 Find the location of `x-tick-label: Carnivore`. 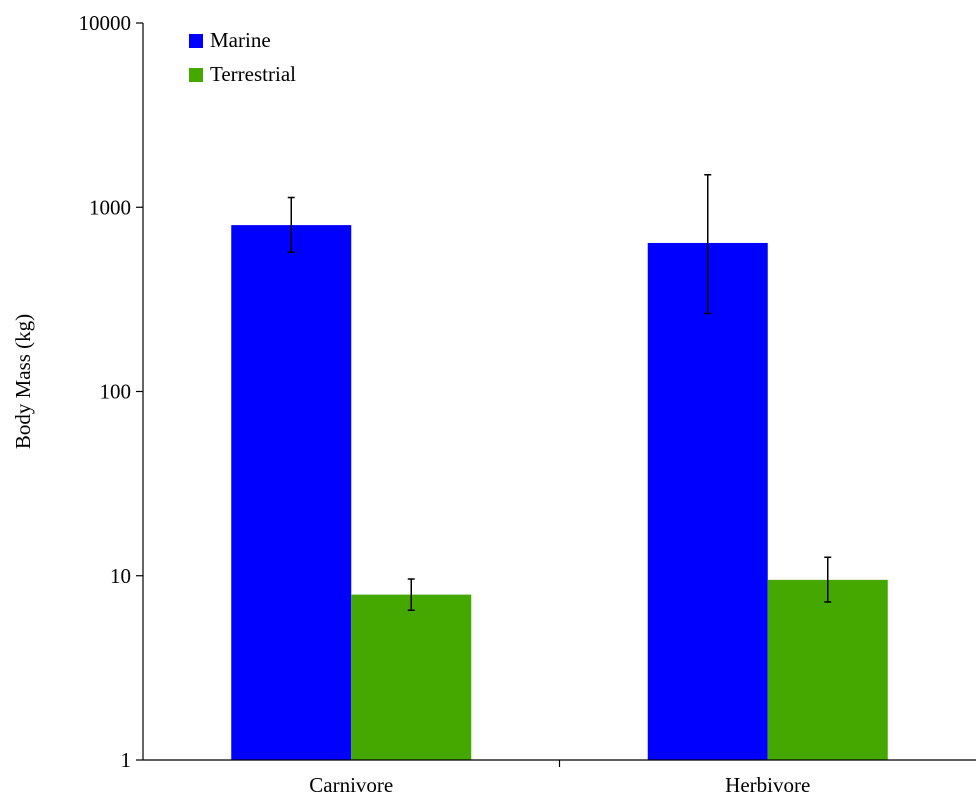

x-tick-label: Carnivore is located at coordinates (351, 785).